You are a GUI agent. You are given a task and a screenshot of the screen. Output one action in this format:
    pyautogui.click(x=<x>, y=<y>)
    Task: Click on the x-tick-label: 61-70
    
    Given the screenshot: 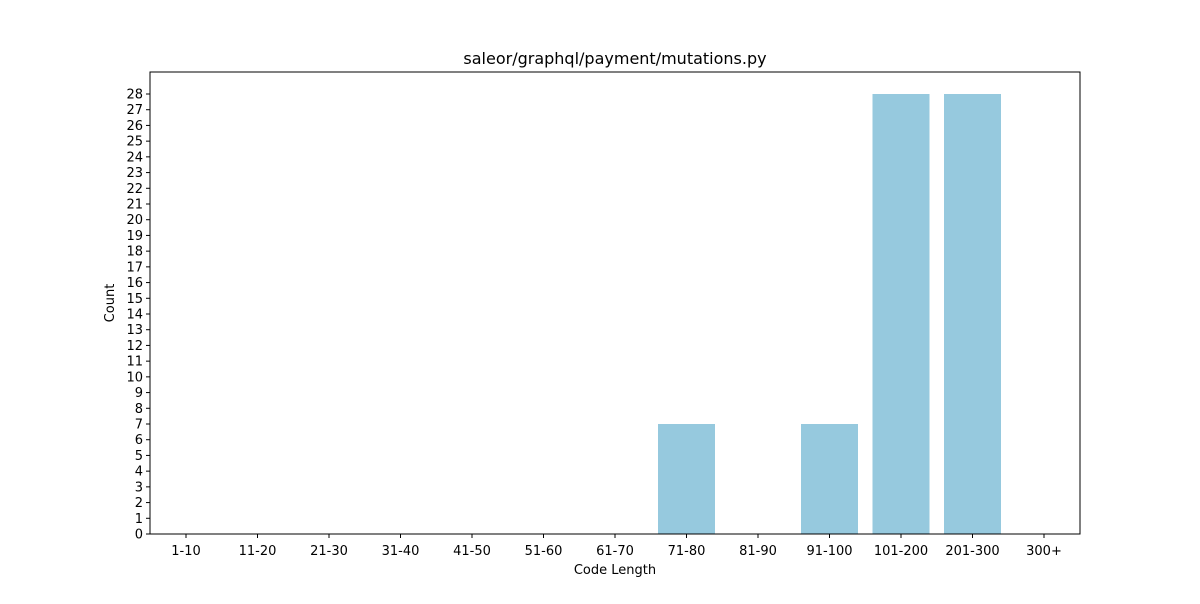 What is the action you would take?
    pyautogui.click(x=615, y=551)
    